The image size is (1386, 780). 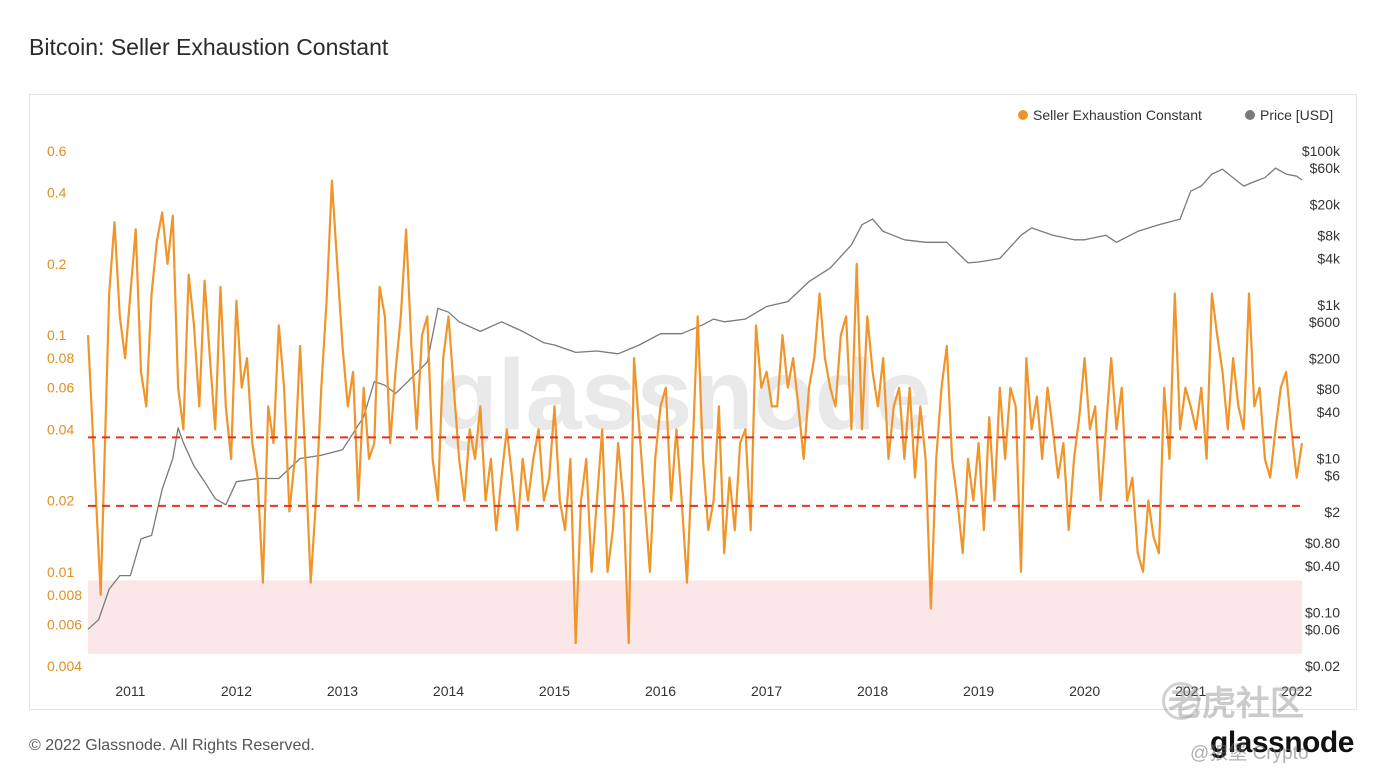 I want to click on right-tick-label: $10, so click(x=1329, y=459).